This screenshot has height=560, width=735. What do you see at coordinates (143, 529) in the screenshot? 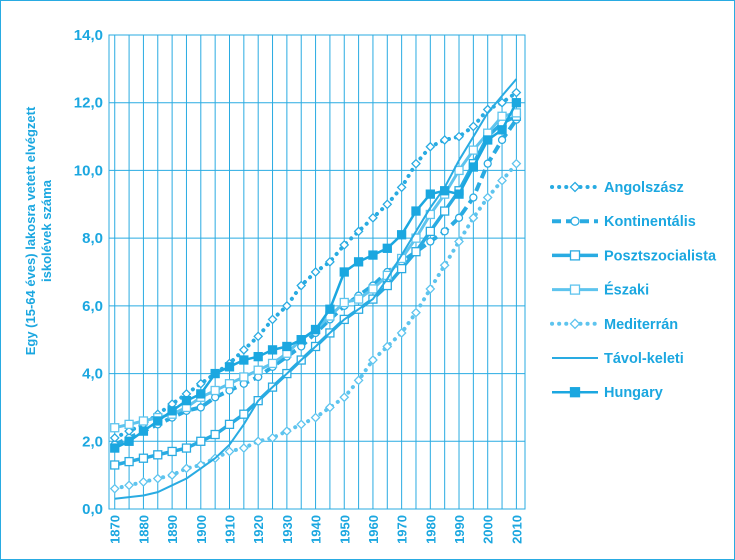
I see `x-tick-label: 1880` at bounding box center [143, 529].